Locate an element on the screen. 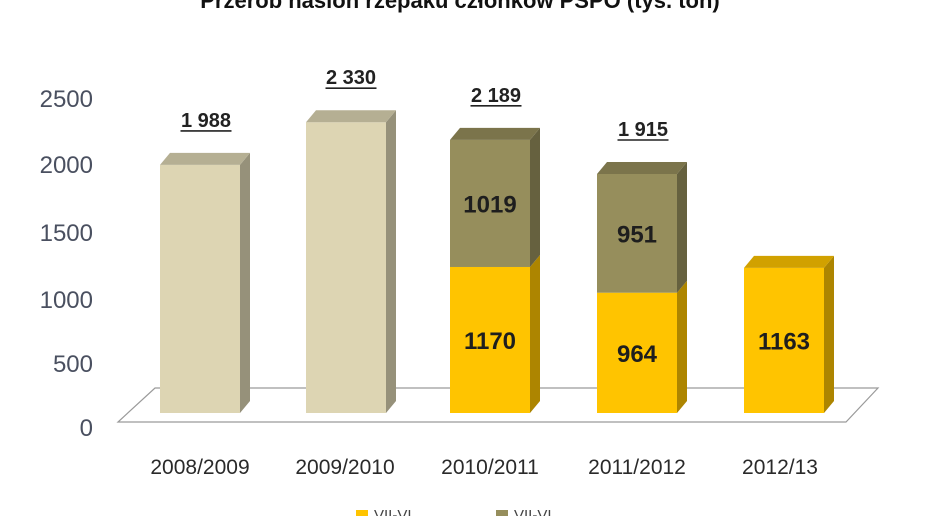 The height and width of the screenshot is (516, 940). y-axis: 0 500 1000 1500 2000 2500 is located at coordinates (66, 264).